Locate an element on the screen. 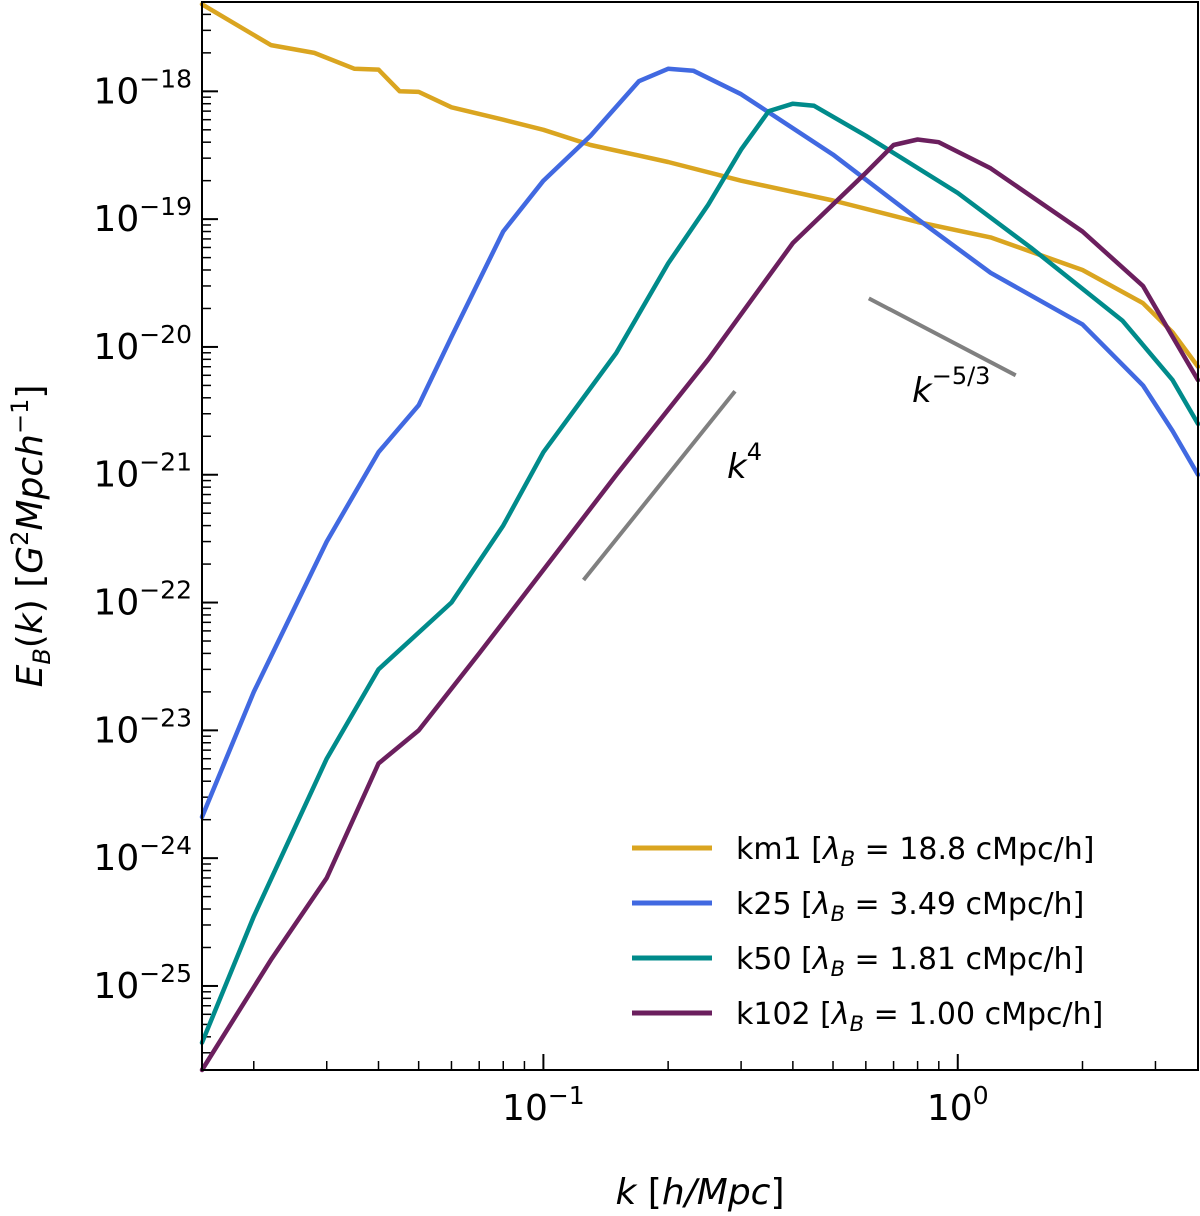  y-tick-label: 10−25 is located at coordinates (142, 983).